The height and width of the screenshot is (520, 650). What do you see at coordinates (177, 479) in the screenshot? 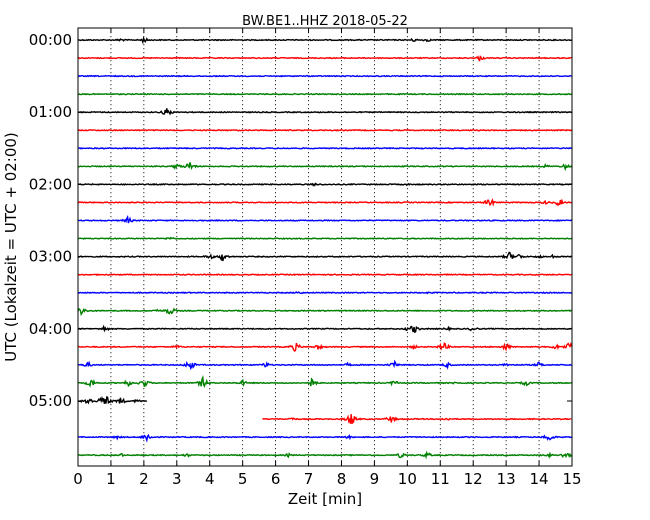
I see `x-tick-label: 3` at bounding box center [177, 479].